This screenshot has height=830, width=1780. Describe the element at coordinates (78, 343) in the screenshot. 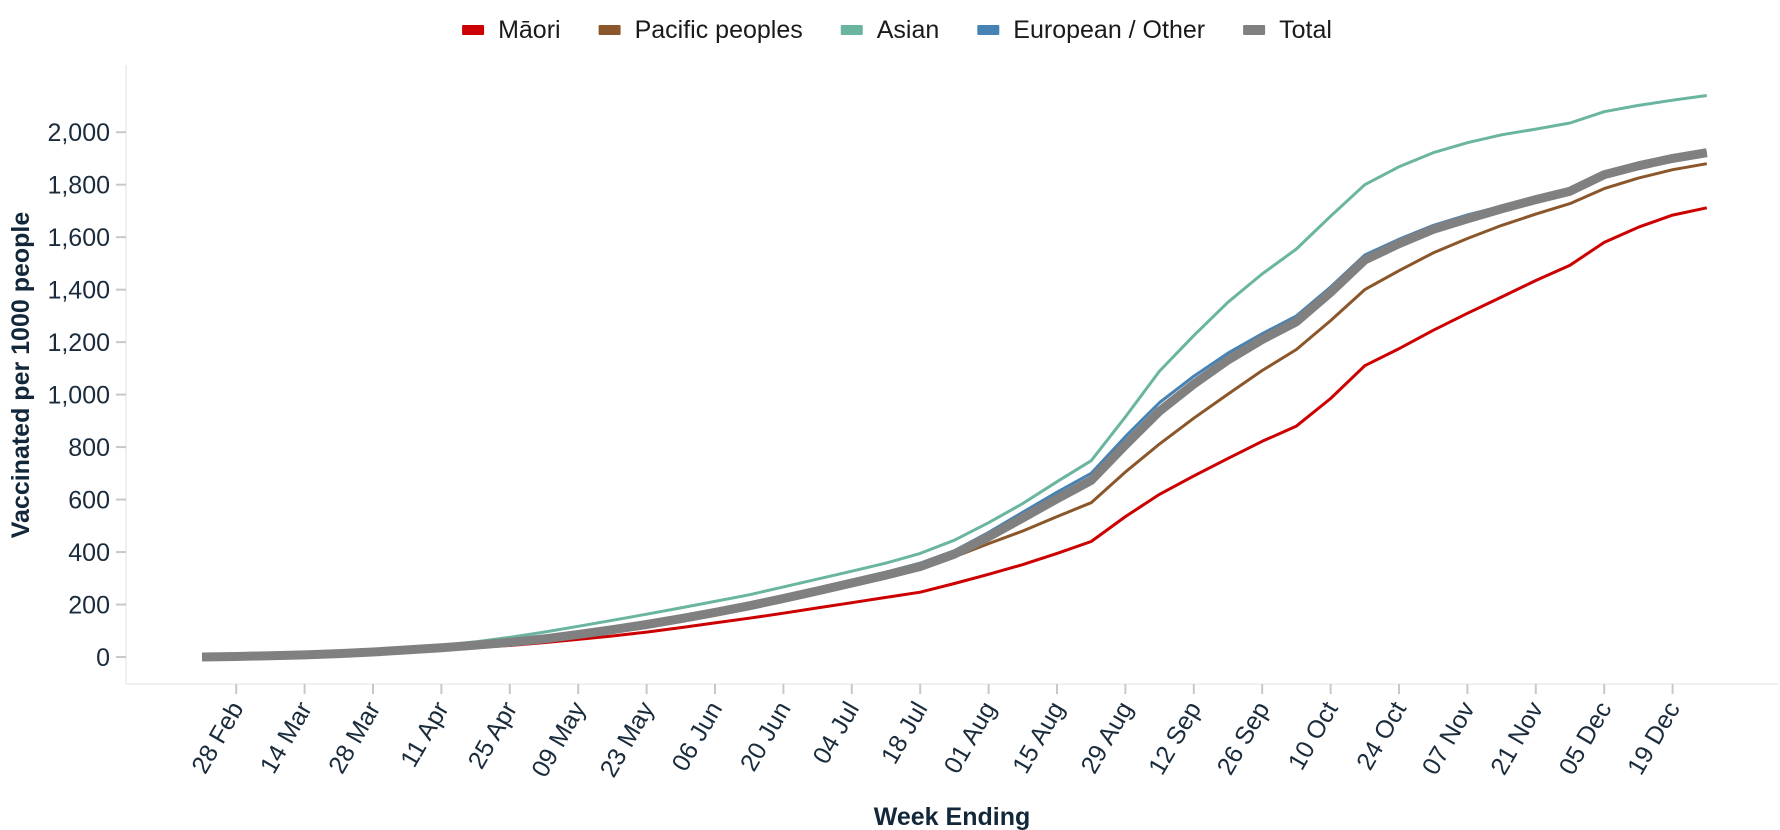

I see `y-tick-label: 1,200` at that location.